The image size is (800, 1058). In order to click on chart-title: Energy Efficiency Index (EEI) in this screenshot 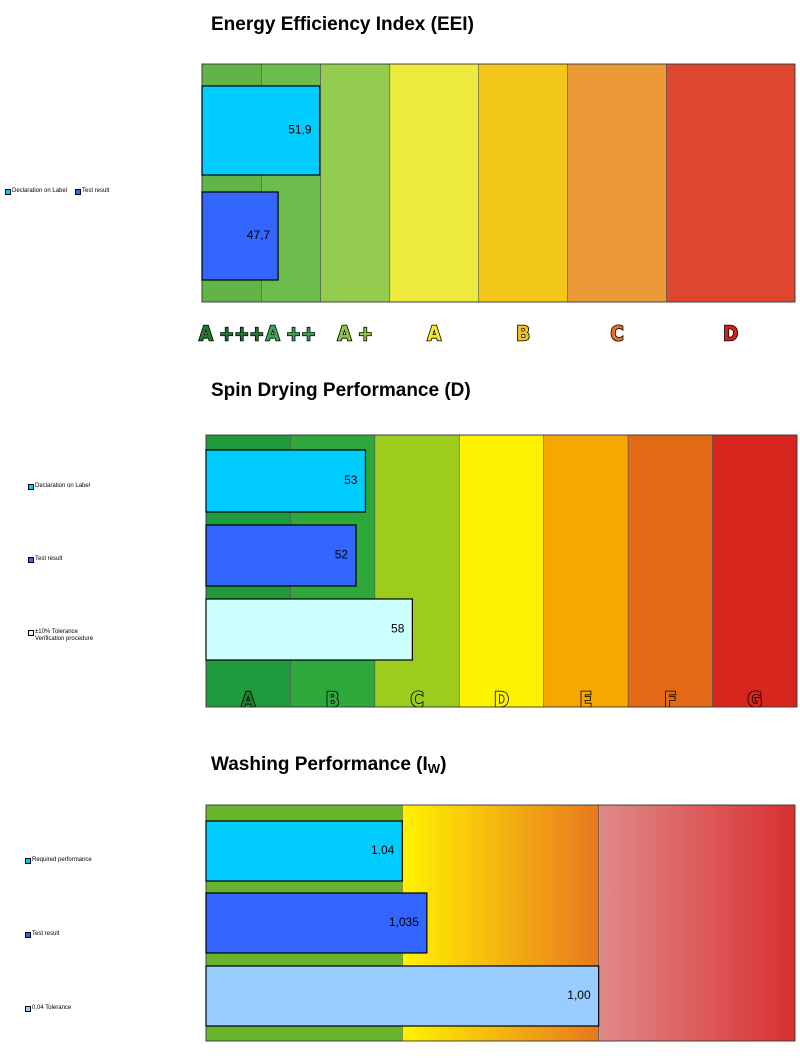, I will do `click(342, 24)`.